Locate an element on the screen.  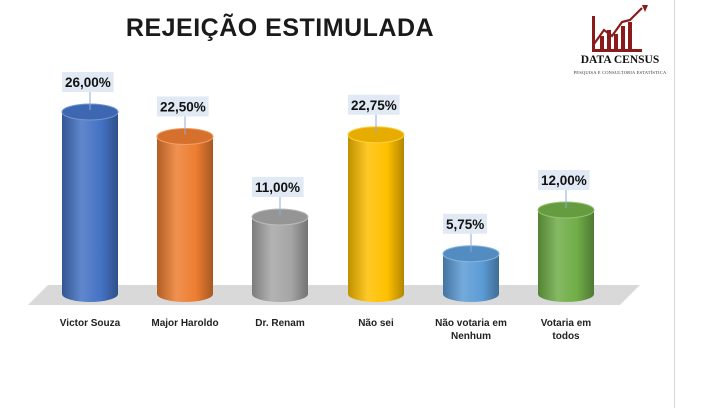
category-label: Votaria em is located at coordinates (566, 323).